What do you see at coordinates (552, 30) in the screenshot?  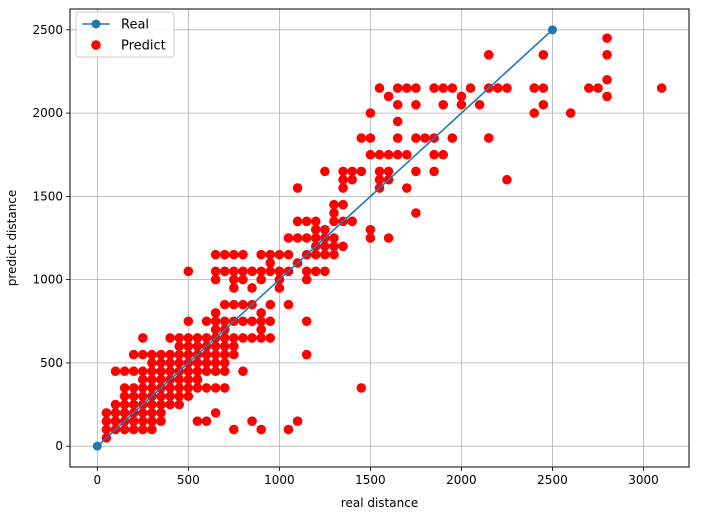 I see `real-point` at bounding box center [552, 30].